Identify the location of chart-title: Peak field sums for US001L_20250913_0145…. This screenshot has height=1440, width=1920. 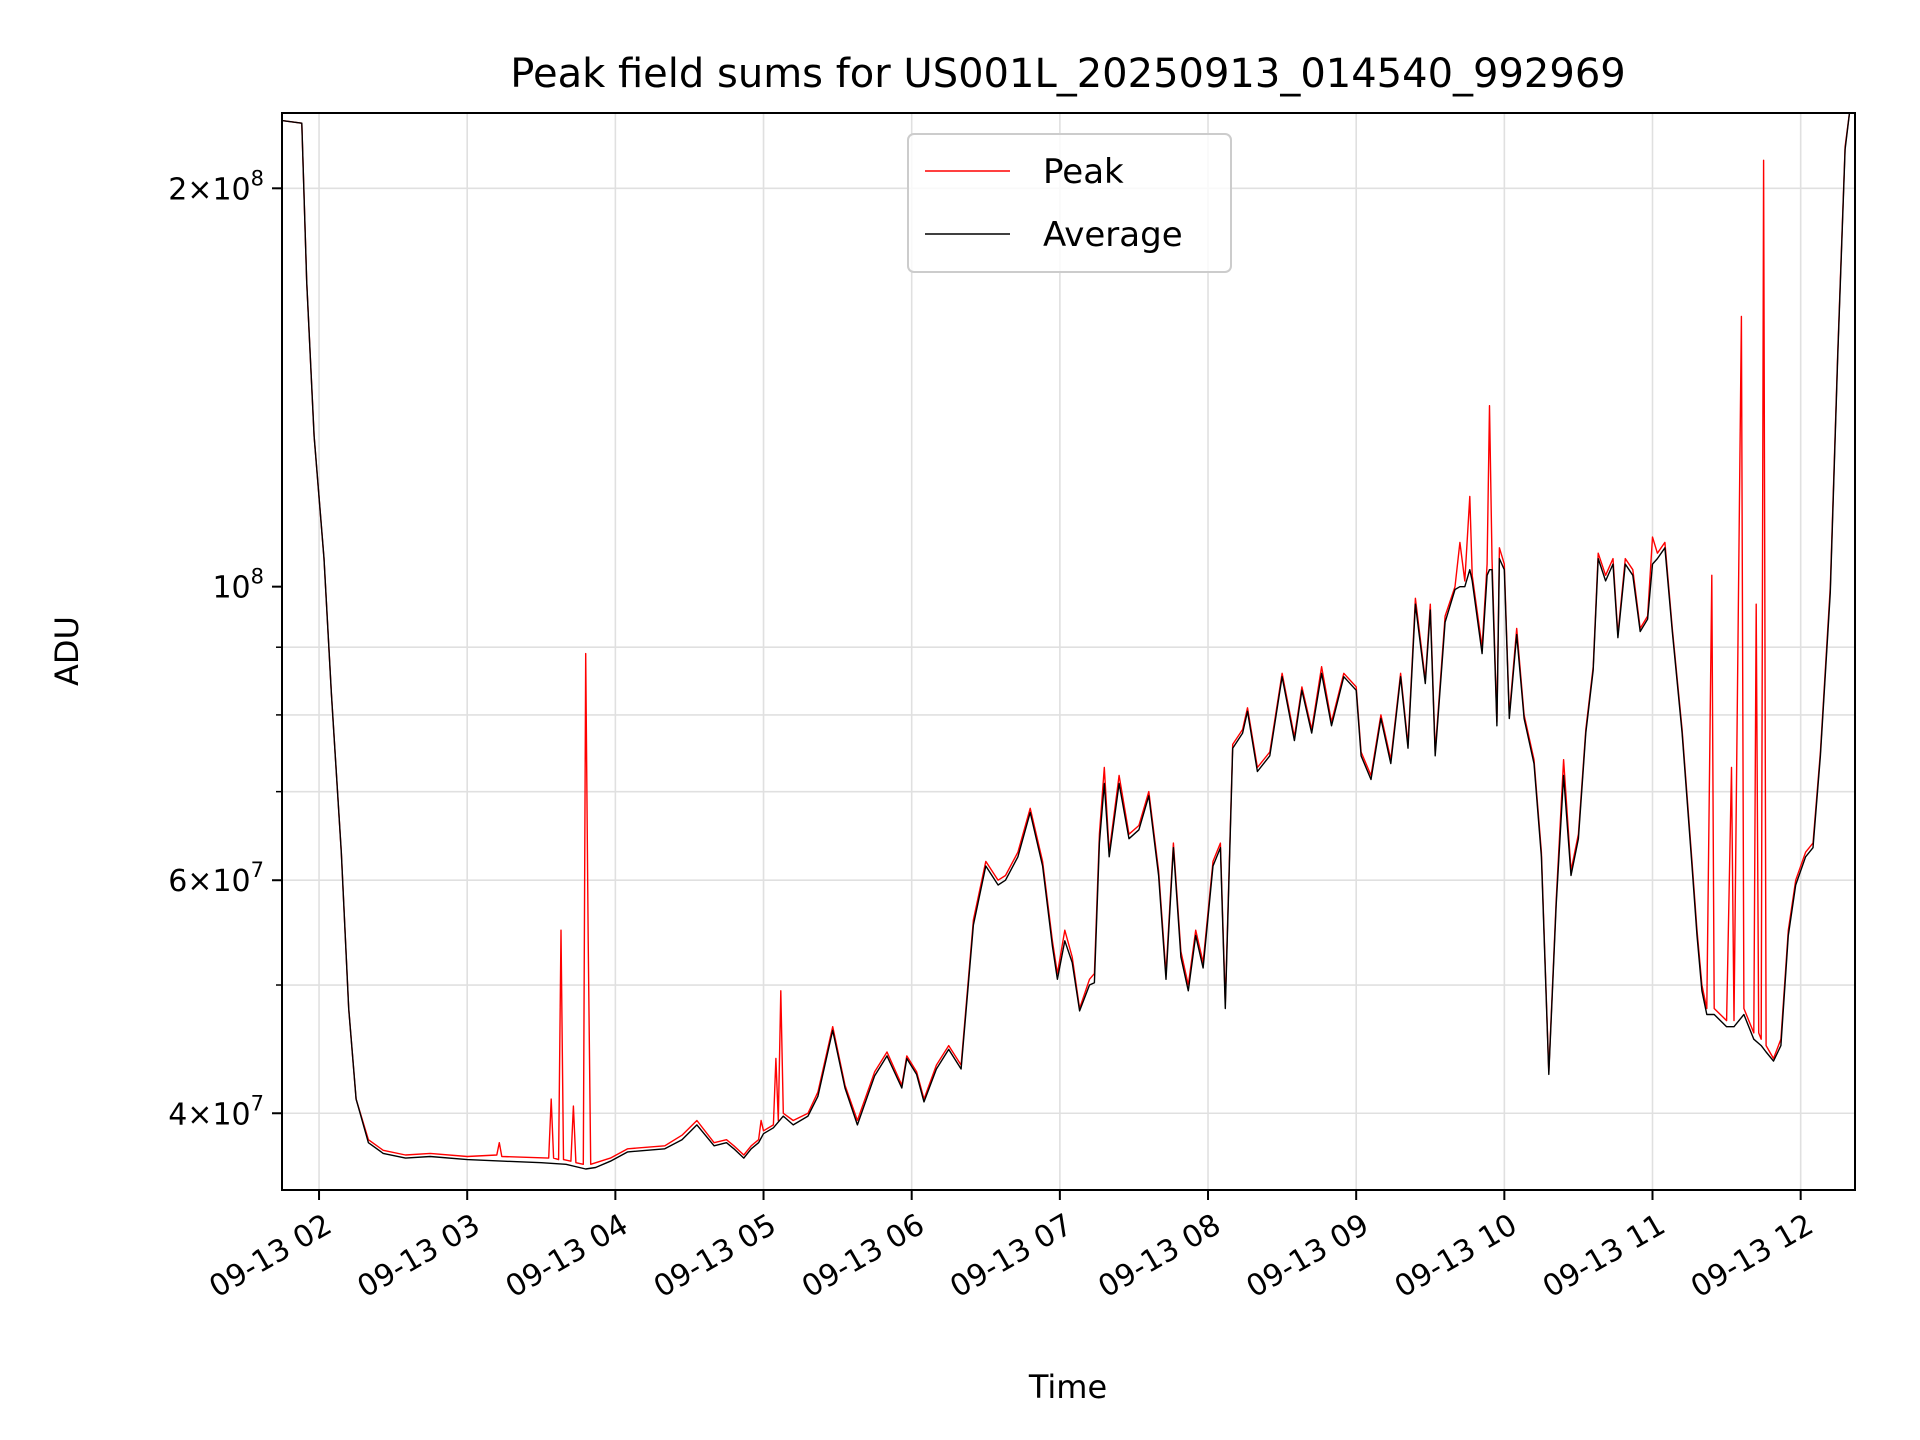
(1067, 74).